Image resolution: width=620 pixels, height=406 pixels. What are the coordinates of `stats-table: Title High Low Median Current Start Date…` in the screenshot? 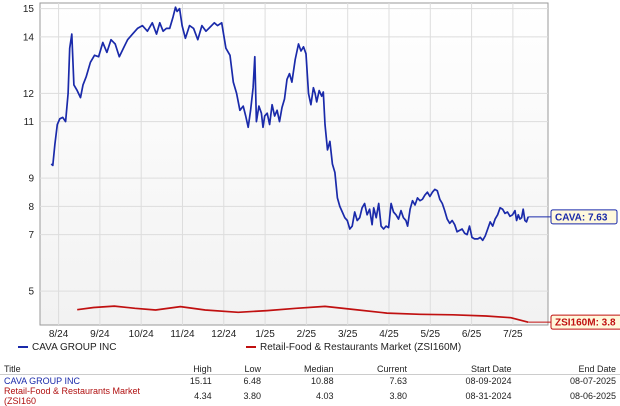 It's located at (310, 385).